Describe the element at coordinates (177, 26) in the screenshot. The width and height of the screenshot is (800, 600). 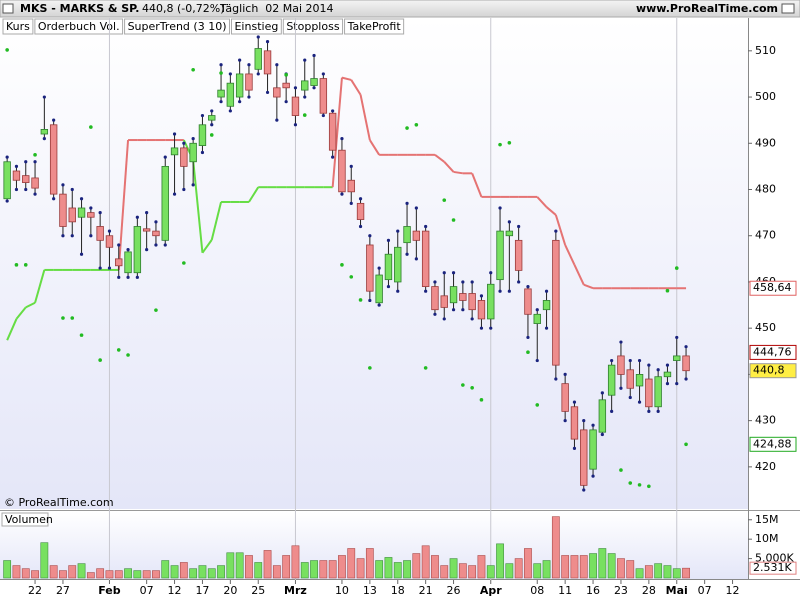
I see `legend-label: SuperTrend (3 10)` at that location.